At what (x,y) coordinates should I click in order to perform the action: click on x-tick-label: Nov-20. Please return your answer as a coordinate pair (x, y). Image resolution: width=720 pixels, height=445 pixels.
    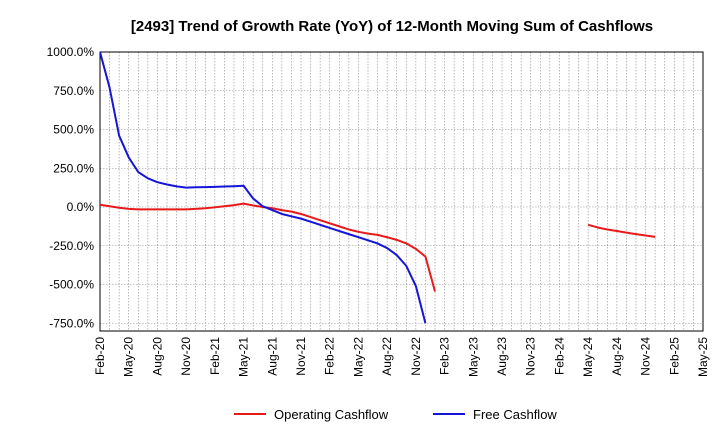
    Looking at the image, I should click on (186, 356).